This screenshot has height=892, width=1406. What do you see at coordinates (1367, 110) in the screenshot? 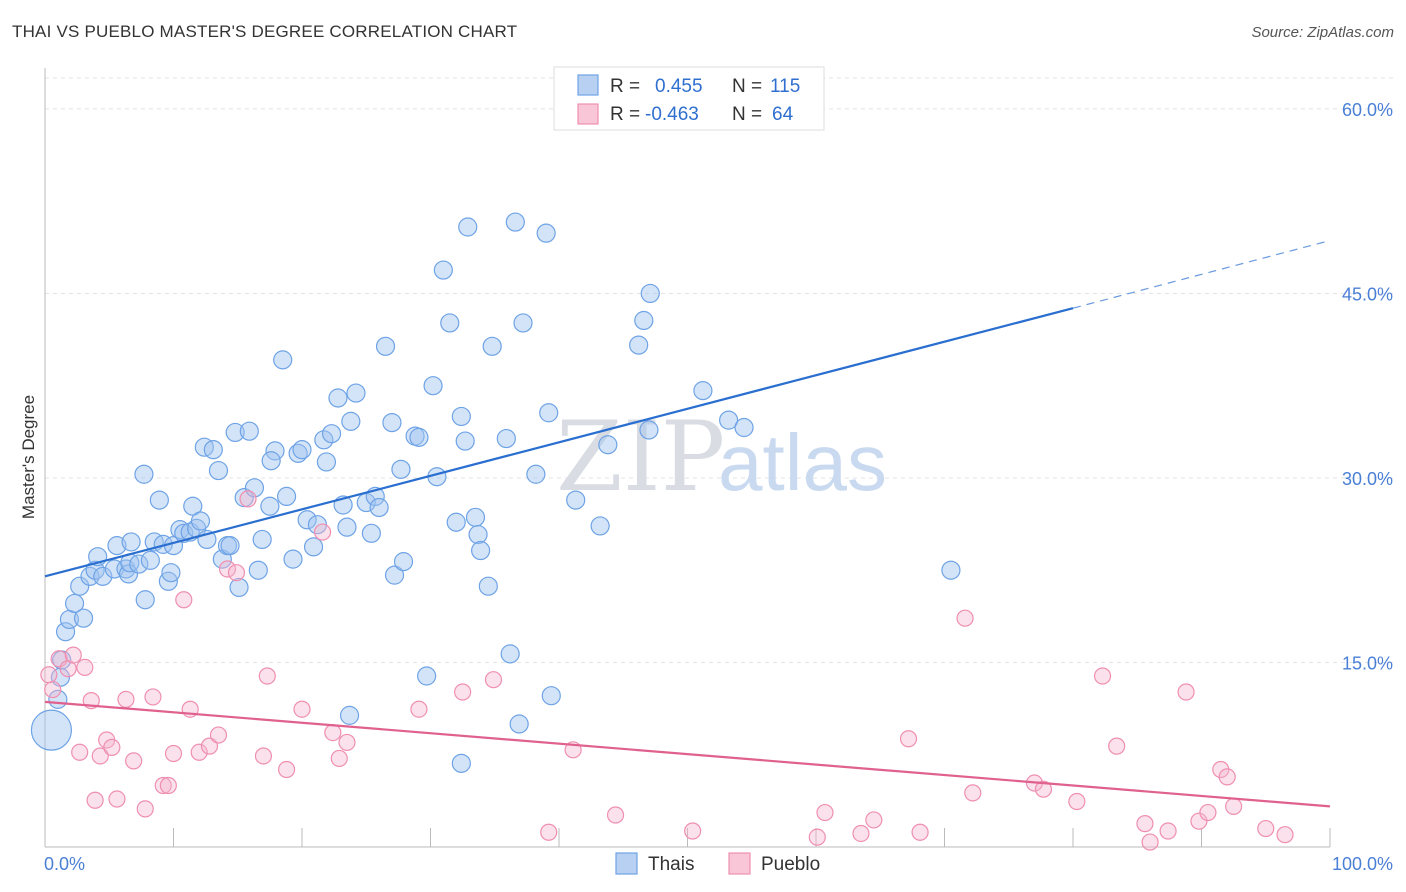
I see `y-tick-label-60: 60.0%` at bounding box center [1367, 110].